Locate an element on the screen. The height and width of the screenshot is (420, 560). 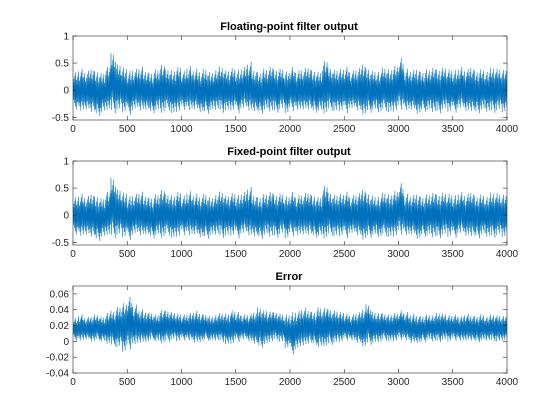
plot-3-x-tick-label: 1000 is located at coordinates (181, 382).